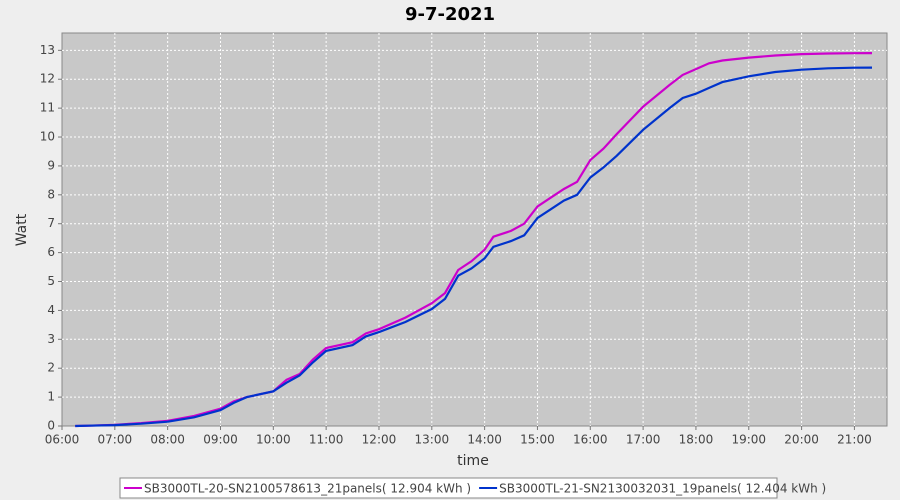  I want to click on x-tick-label: 17:00, so click(643, 440).